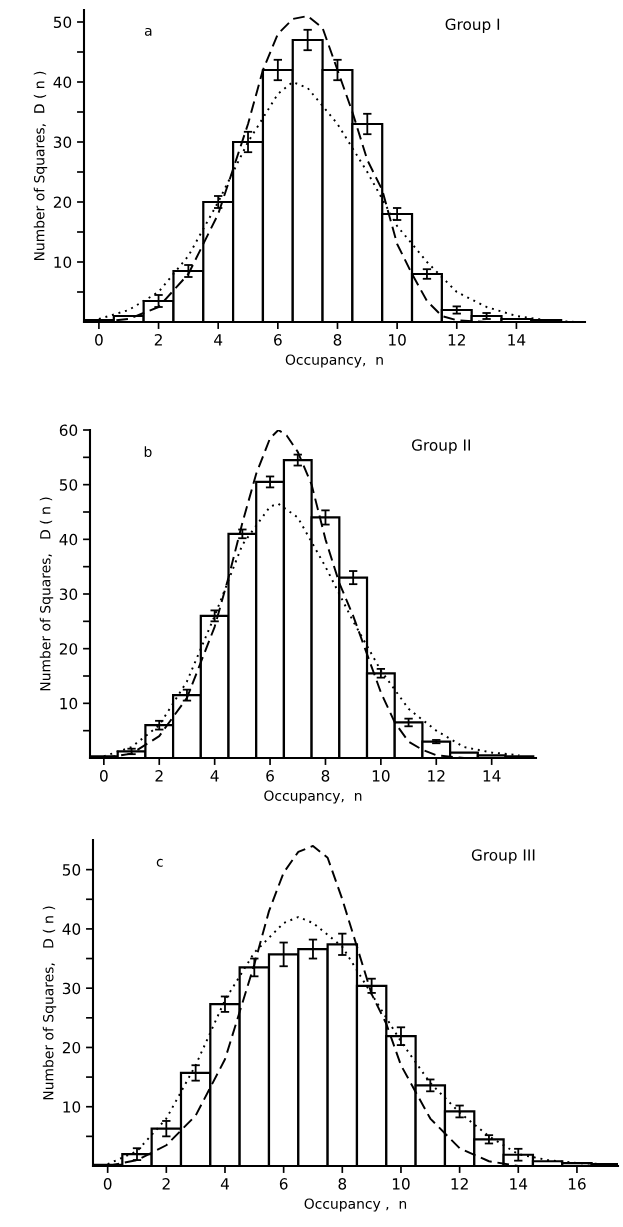  What do you see at coordinates (148, 451) in the screenshot?
I see `annotation: b` at bounding box center [148, 451].